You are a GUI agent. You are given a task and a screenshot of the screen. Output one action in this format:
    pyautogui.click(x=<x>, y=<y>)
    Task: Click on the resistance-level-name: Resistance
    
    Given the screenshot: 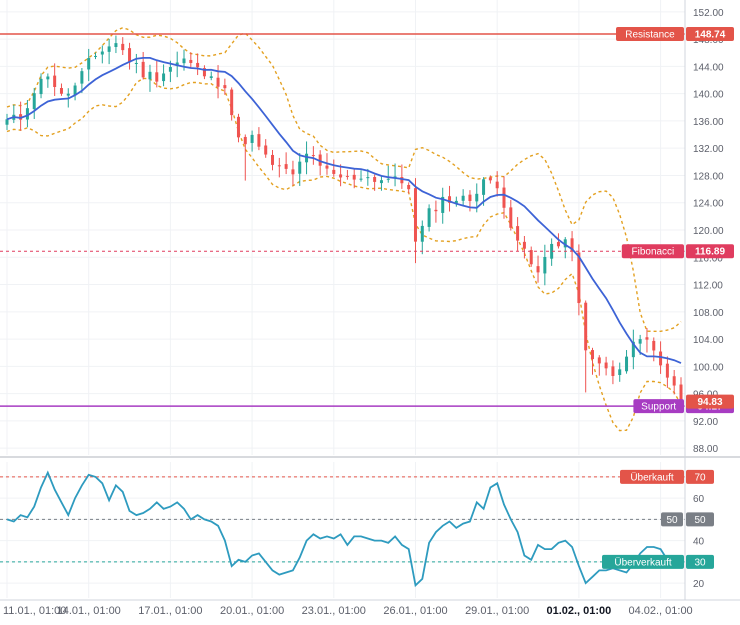 What is the action you would take?
    pyautogui.click(x=650, y=35)
    